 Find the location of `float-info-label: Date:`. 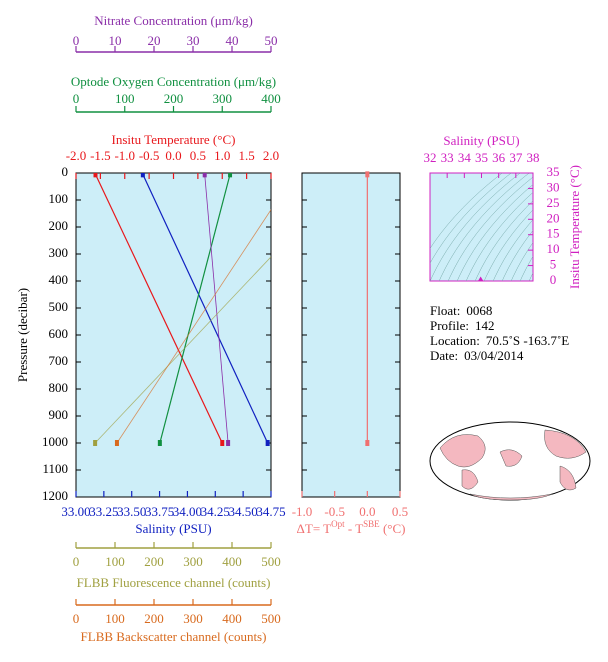

float-info-label: Date: is located at coordinates (444, 355).